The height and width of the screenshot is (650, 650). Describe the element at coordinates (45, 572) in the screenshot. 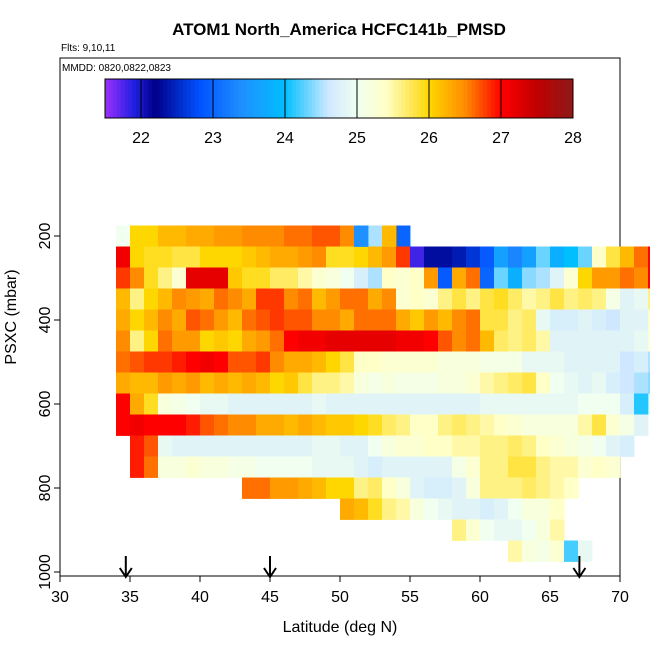

I see `y-tick-label: 1000` at that location.